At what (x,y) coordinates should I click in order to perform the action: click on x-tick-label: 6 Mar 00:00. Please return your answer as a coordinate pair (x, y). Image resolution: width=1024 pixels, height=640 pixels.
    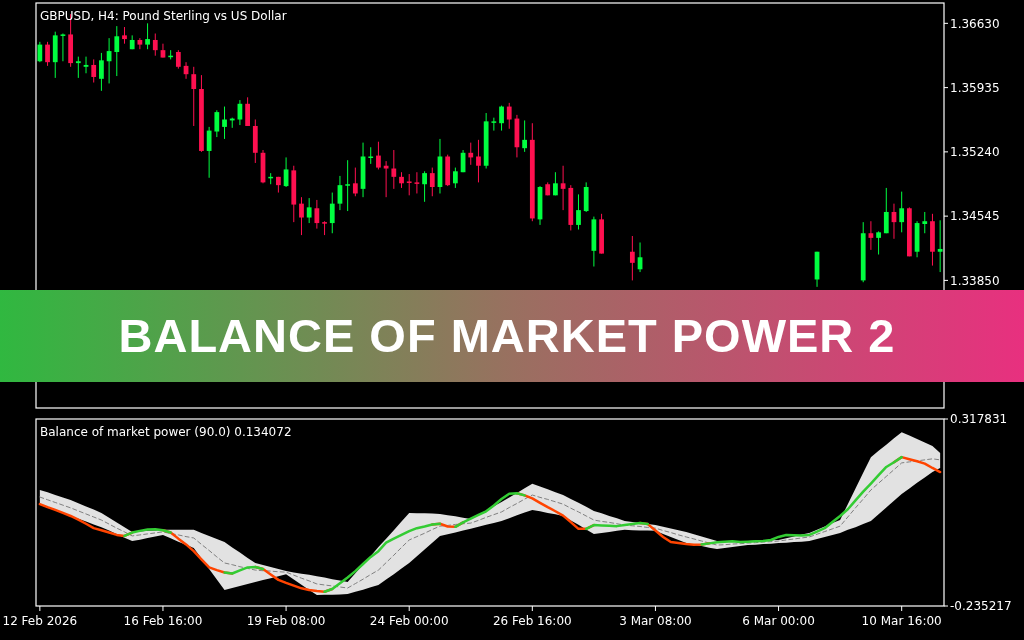
    Looking at the image, I should click on (778, 621).